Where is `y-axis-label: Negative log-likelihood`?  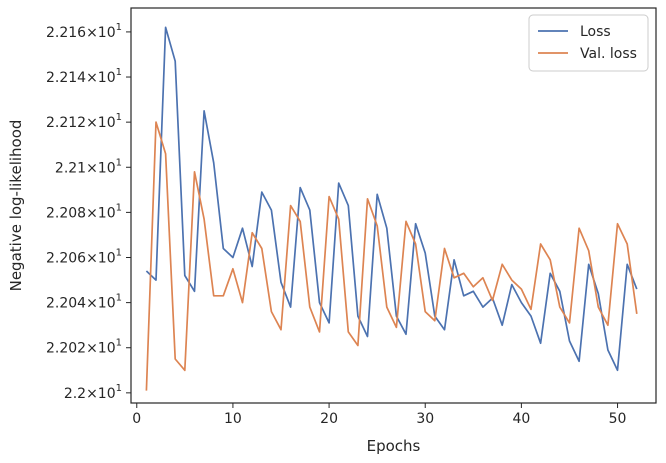
y-axis-label: Negative log-likelihood is located at coordinates (16, 206).